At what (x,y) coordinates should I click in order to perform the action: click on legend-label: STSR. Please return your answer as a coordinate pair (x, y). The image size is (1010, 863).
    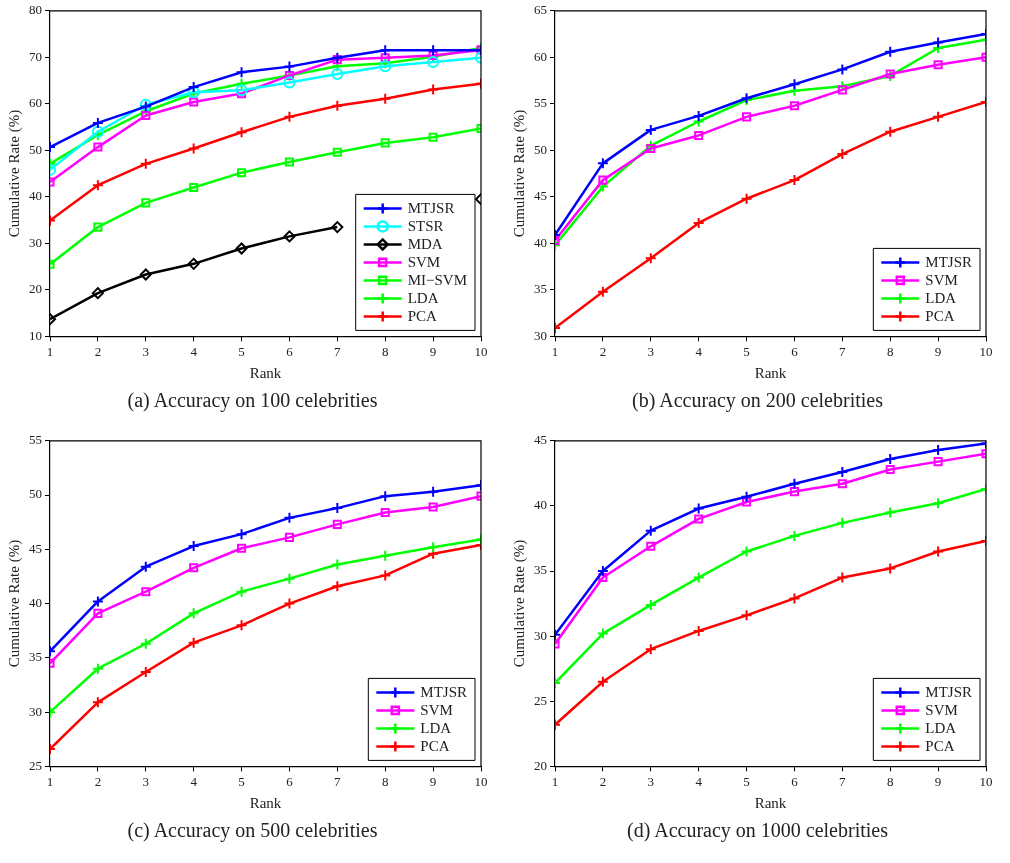
    Looking at the image, I should click on (425, 226).